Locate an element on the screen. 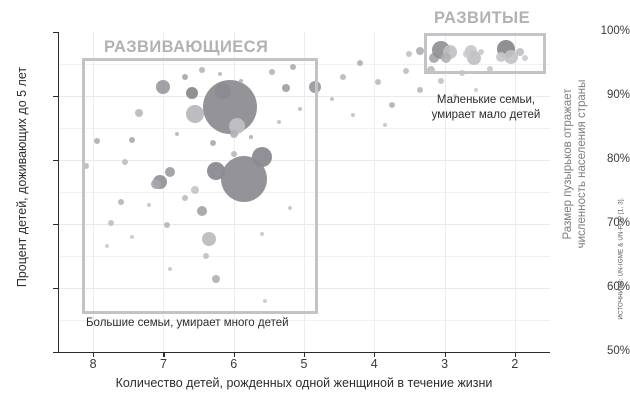 The height and width of the screenshot is (405, 630). y-axis-tick-label: 100% is located at coordinates (615, 31).